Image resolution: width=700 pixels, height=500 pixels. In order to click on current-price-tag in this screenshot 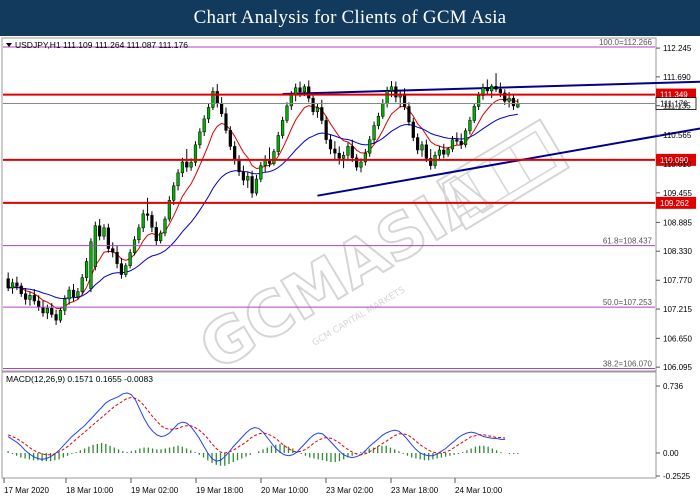, I will do `click(676, 103)`.